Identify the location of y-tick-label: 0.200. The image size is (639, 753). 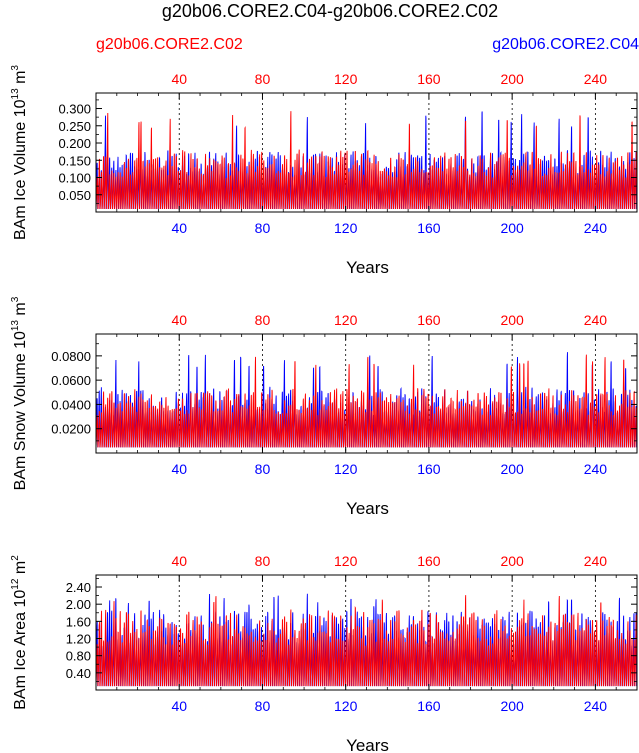
(74, 143).